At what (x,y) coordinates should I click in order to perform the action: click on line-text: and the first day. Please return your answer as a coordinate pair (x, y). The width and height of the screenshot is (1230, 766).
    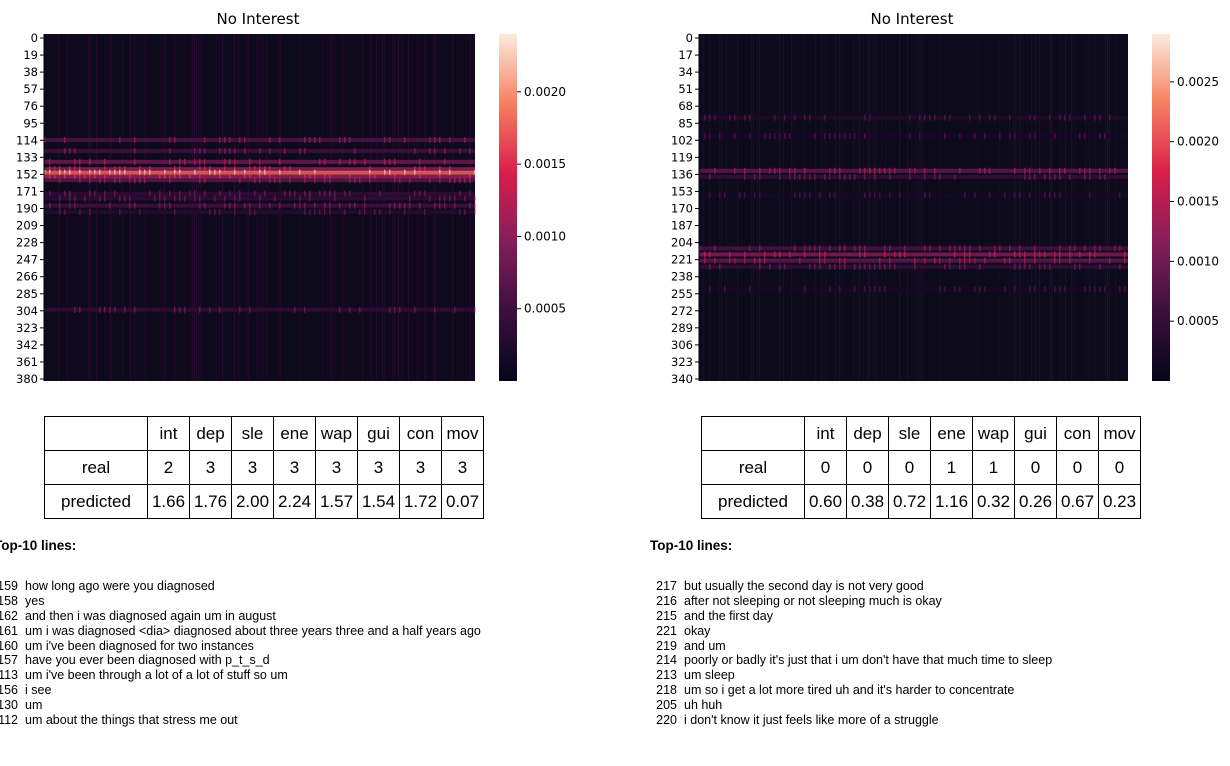
    Looking at the image, I should click on (728, 615).